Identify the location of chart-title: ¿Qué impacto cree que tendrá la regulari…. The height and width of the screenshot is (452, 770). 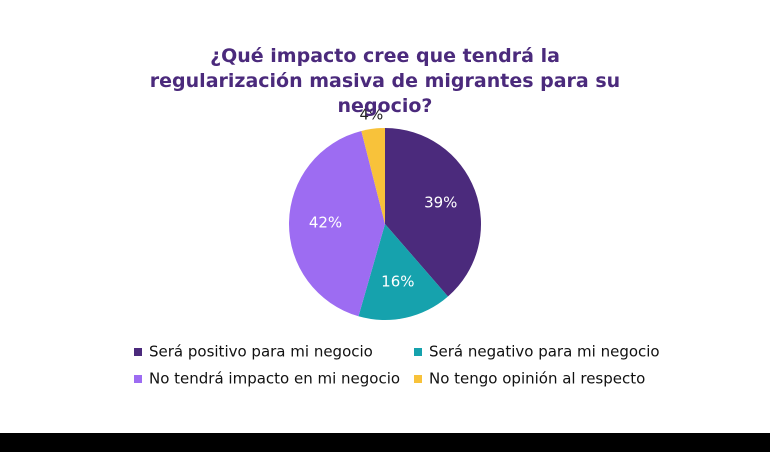
(385, 81).